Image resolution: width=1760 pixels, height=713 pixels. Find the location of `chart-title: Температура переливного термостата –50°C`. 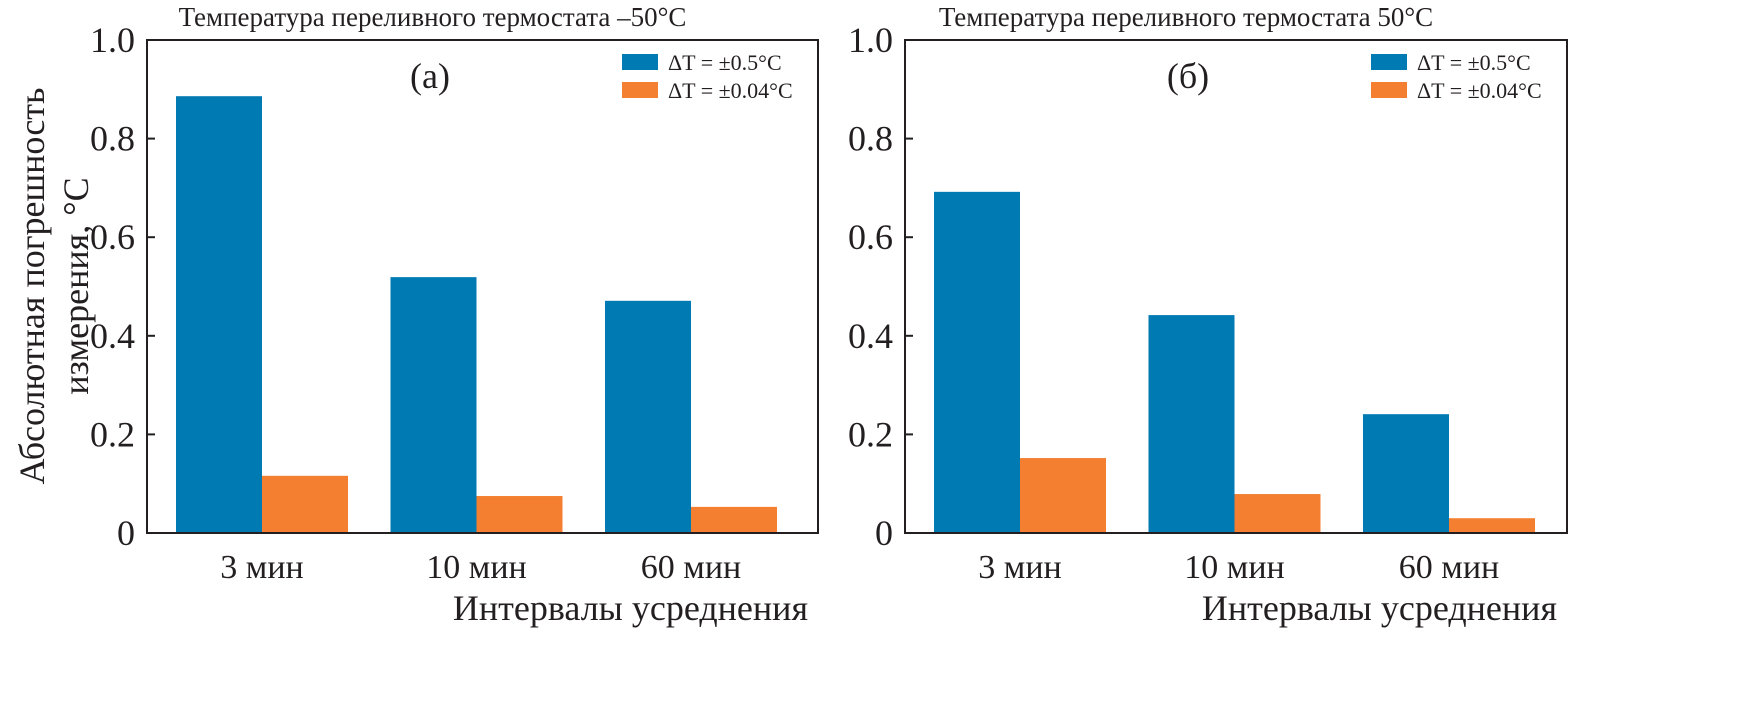

chart-title: Температура переливного термостата –50°C is located at coordinates (433, 17).